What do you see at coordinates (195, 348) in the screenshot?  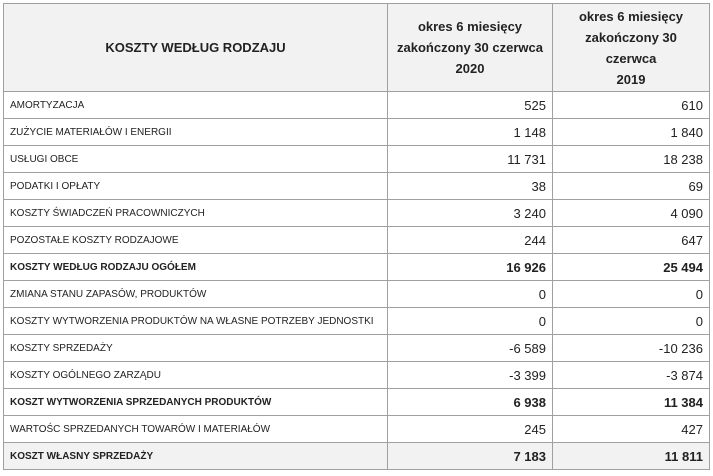 I see `row-label: KOSZTY SPRZEDAŻY` at bounding box center [195, 348].